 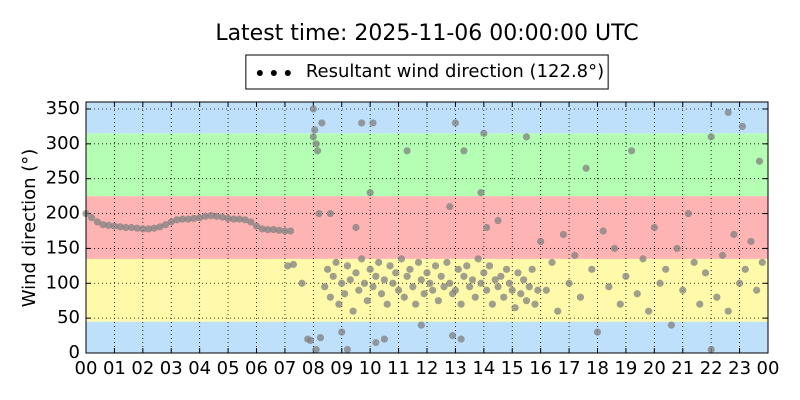 I want to click on legend: Resultant wind direction (122.8°), so click(x=427, y=72).